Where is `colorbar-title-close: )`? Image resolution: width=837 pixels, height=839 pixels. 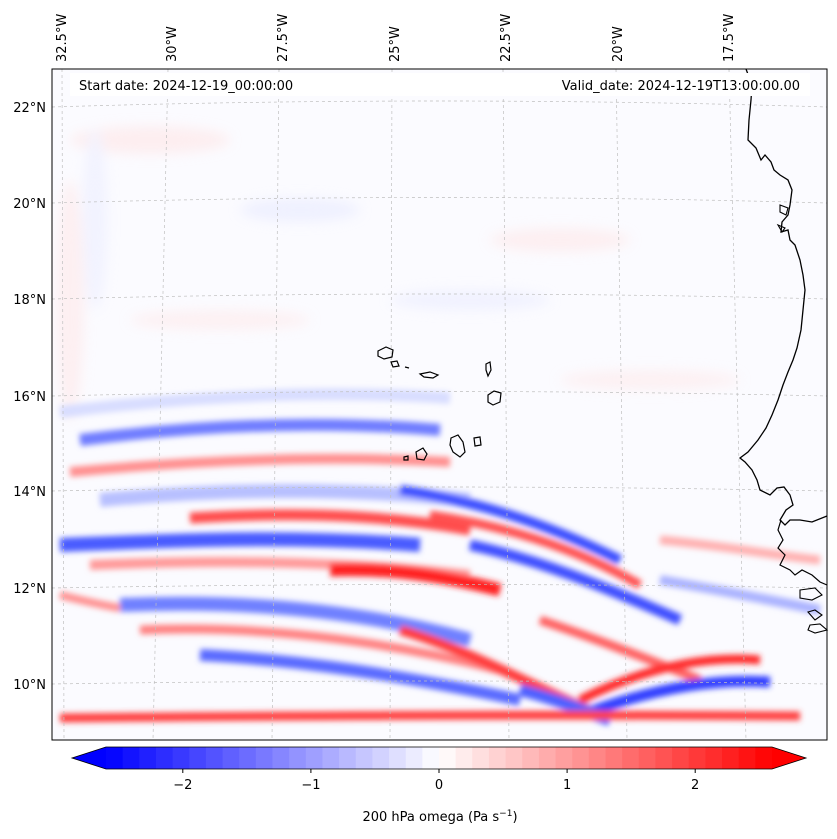 colorbar-title-close: ) is located at coordinates (514, 817).